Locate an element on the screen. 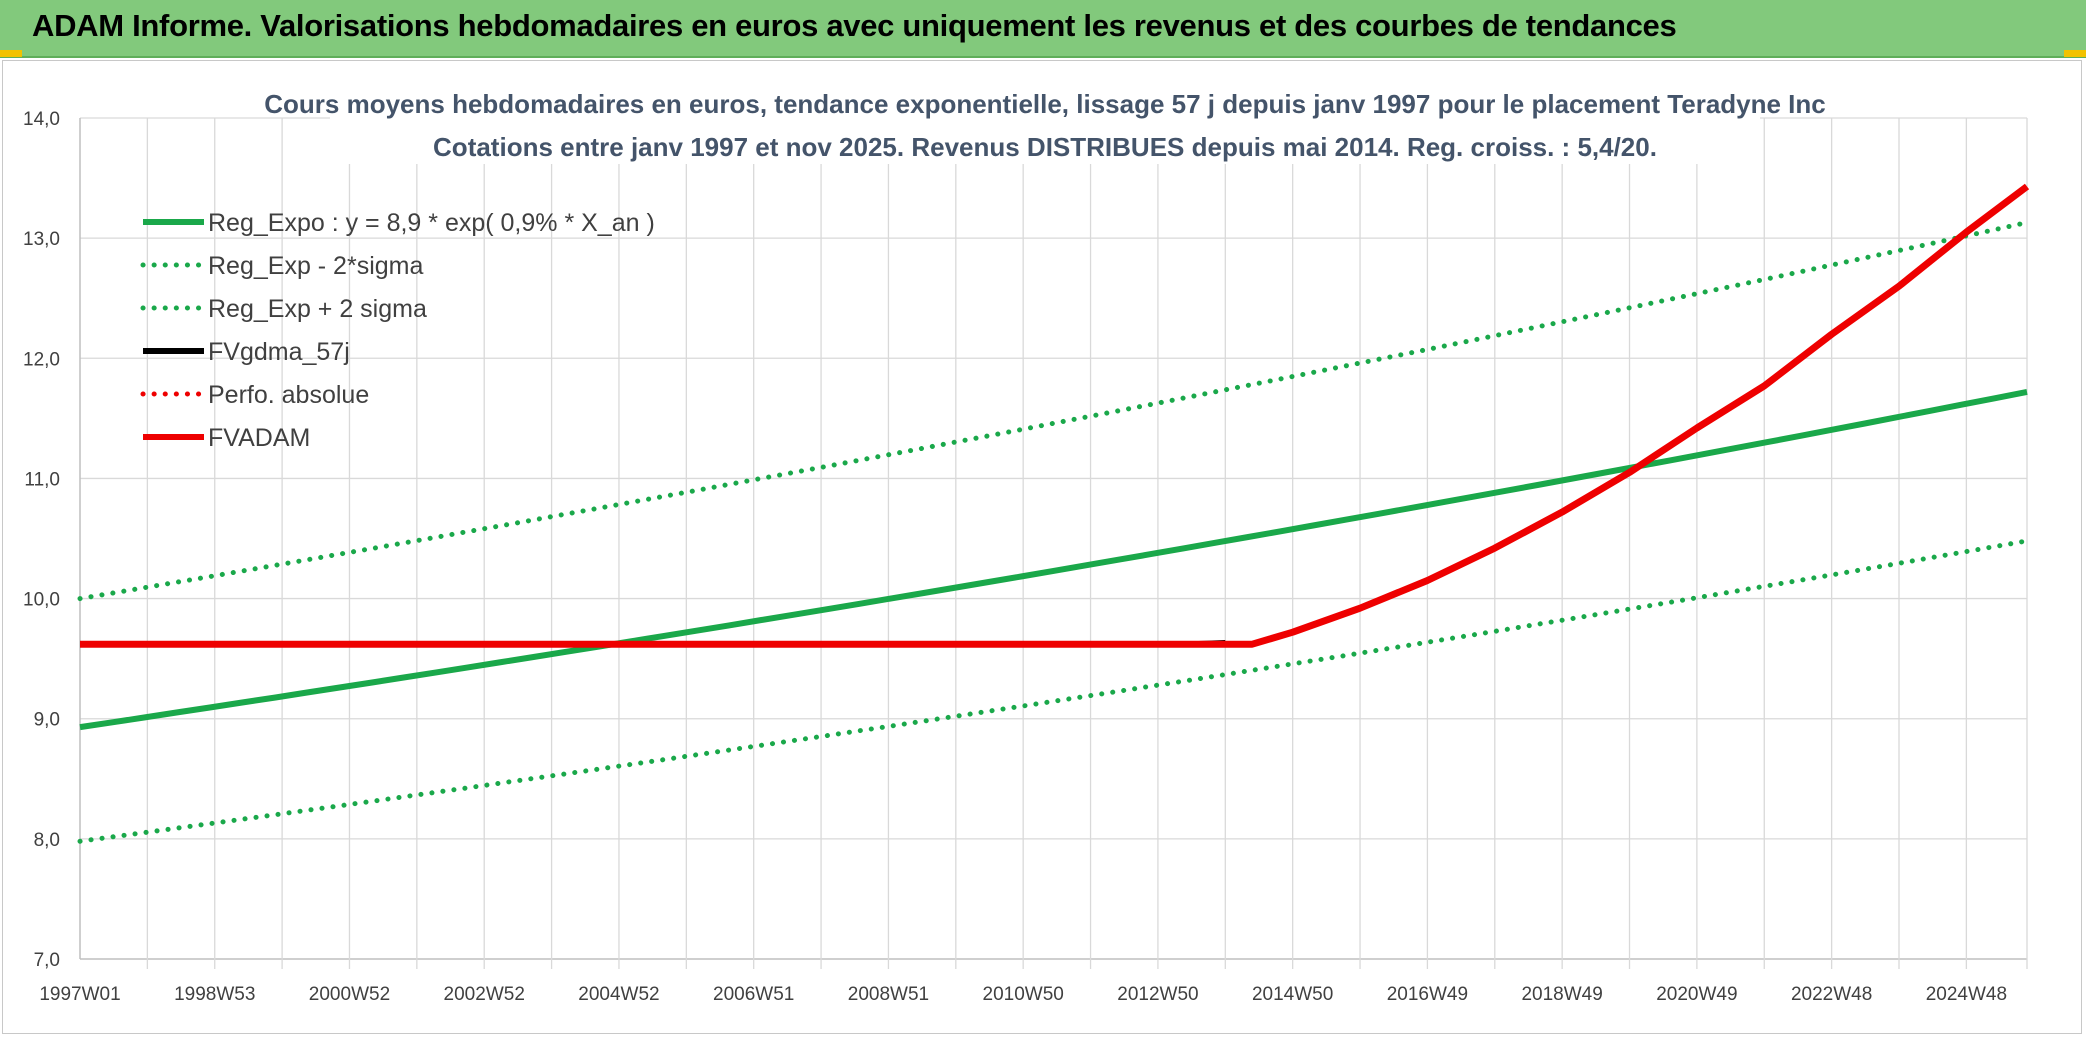 The height and width of the screenshot is (1037, 2086). legend-entry: FVADAM is located at coordinates (259, 438).